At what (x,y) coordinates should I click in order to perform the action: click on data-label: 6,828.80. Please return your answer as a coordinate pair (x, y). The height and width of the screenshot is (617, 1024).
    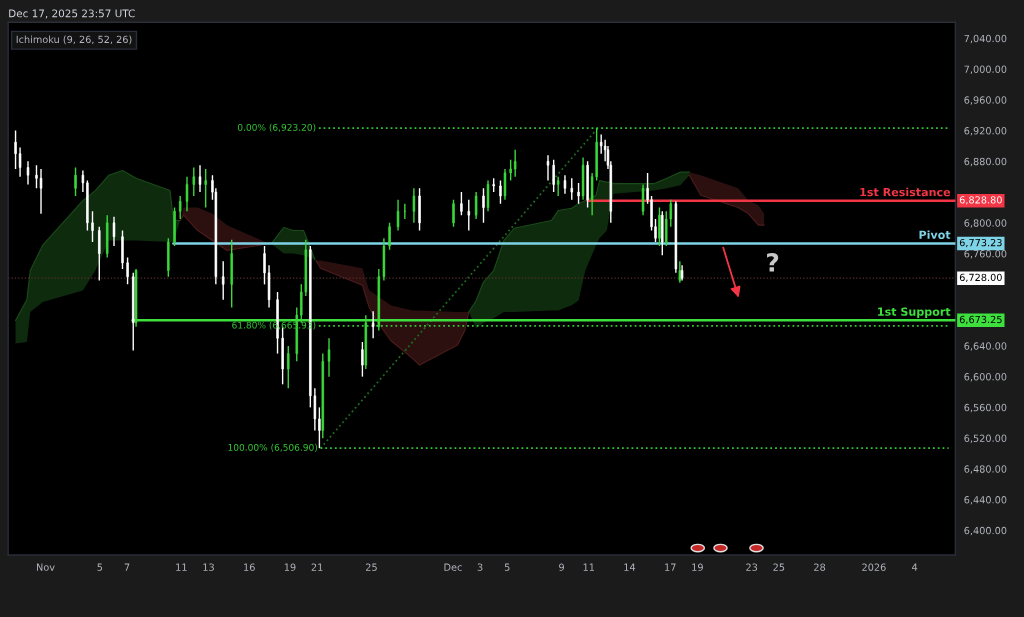
    Looking at the image, I should click on (980, 200).